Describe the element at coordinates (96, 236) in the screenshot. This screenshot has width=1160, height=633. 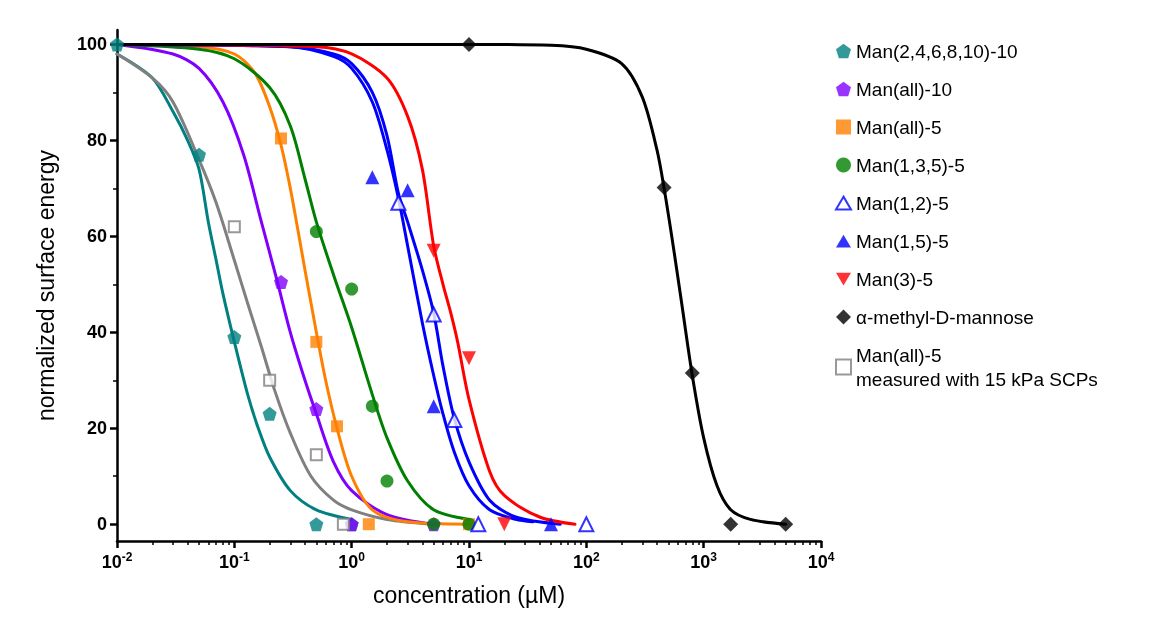
I see `y-tick-label: 60` at that location.